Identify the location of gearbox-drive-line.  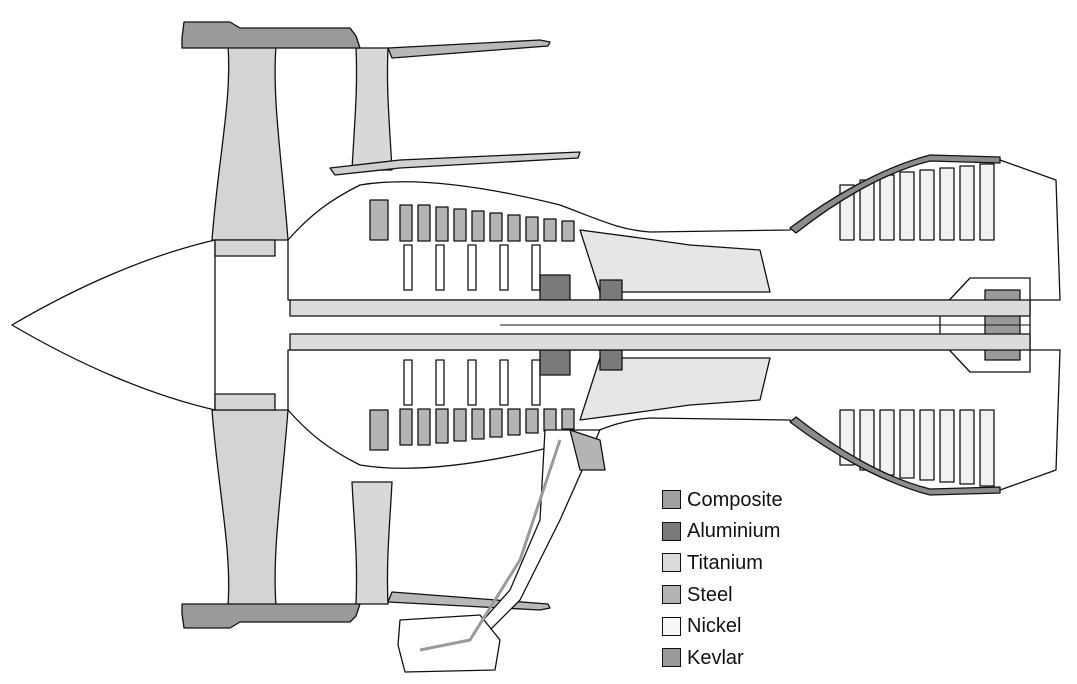
(490, 545).